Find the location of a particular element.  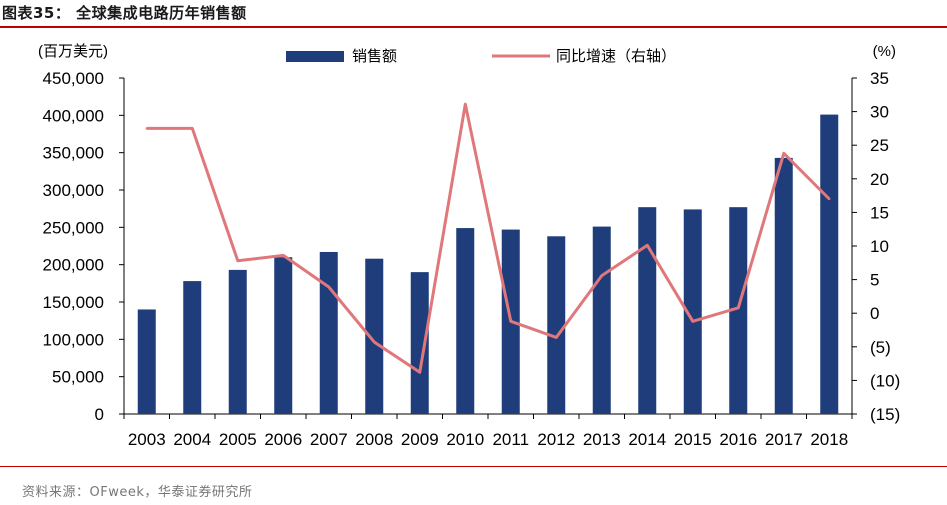

x-tick-label: 2005 is located at coordinates (238, 439).